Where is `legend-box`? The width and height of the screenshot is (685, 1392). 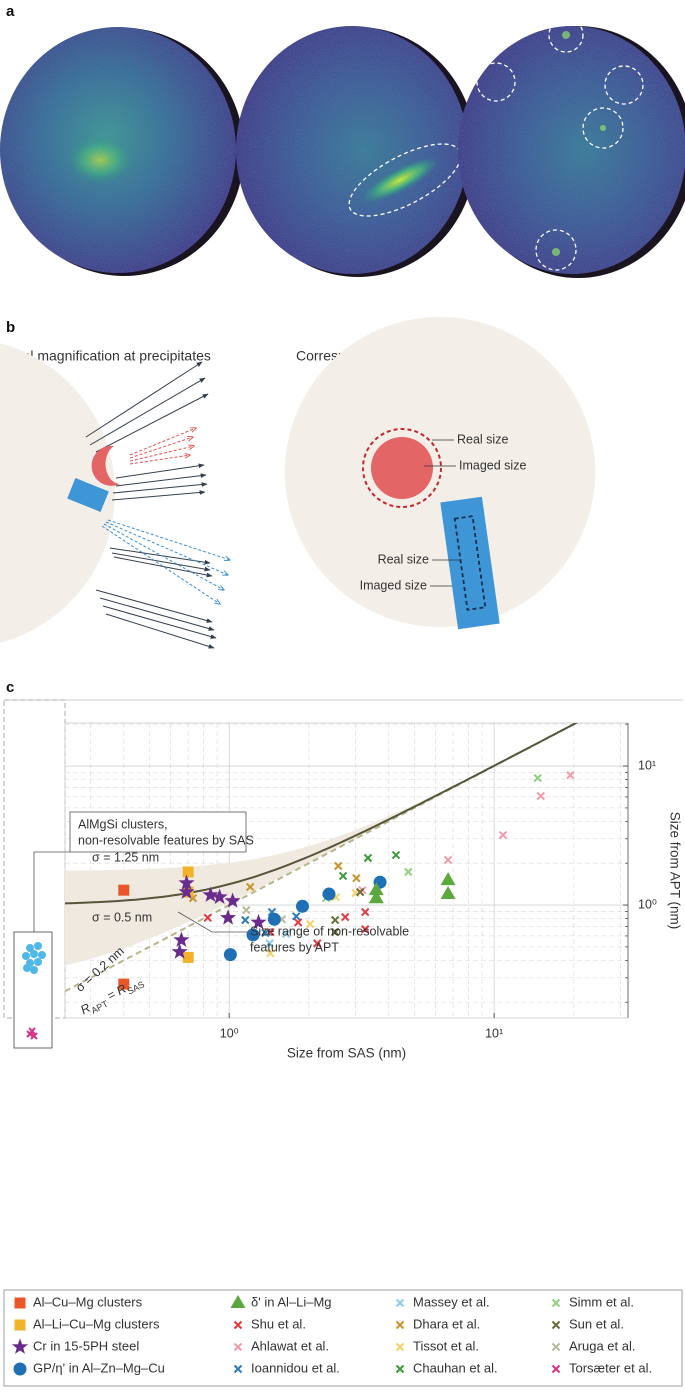
legend-box is located at coordinates (343, 1338).